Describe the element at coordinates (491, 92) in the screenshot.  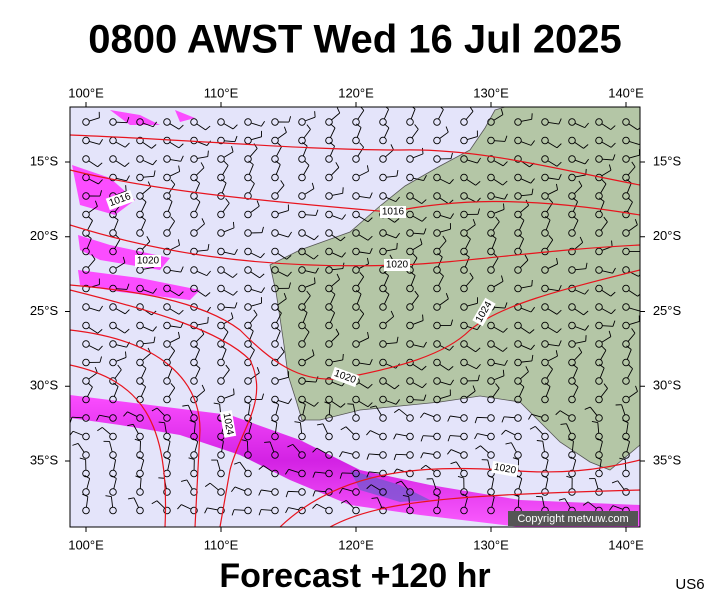
I see `lon-label: 130°E` at that location.